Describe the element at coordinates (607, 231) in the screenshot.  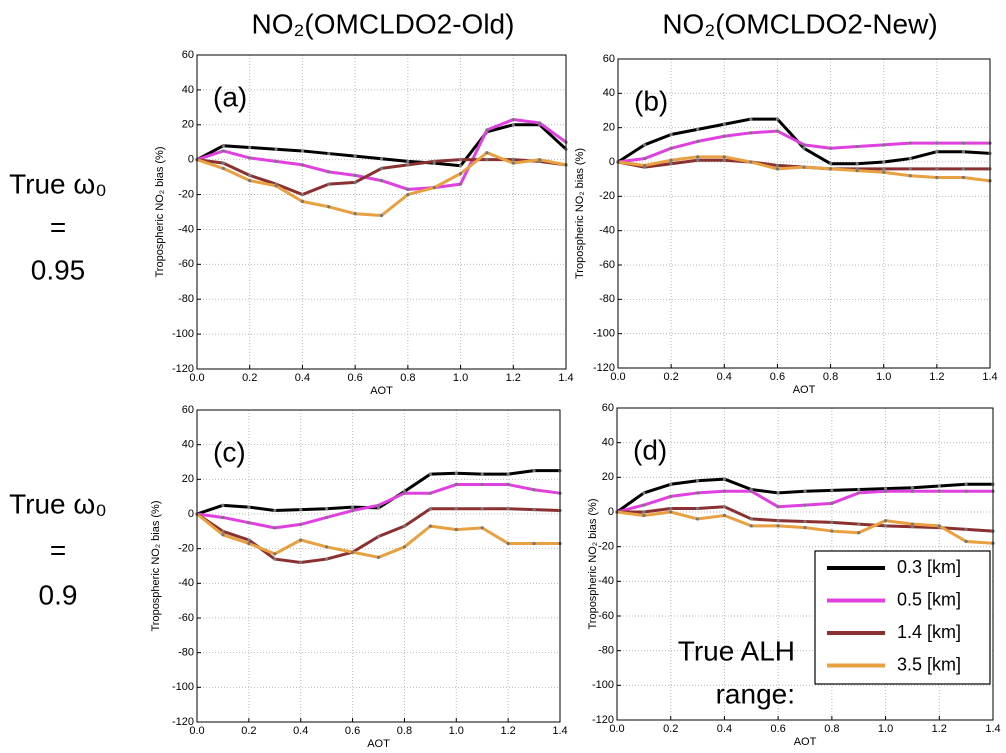
I see `y-tick-label: -40` at that location.